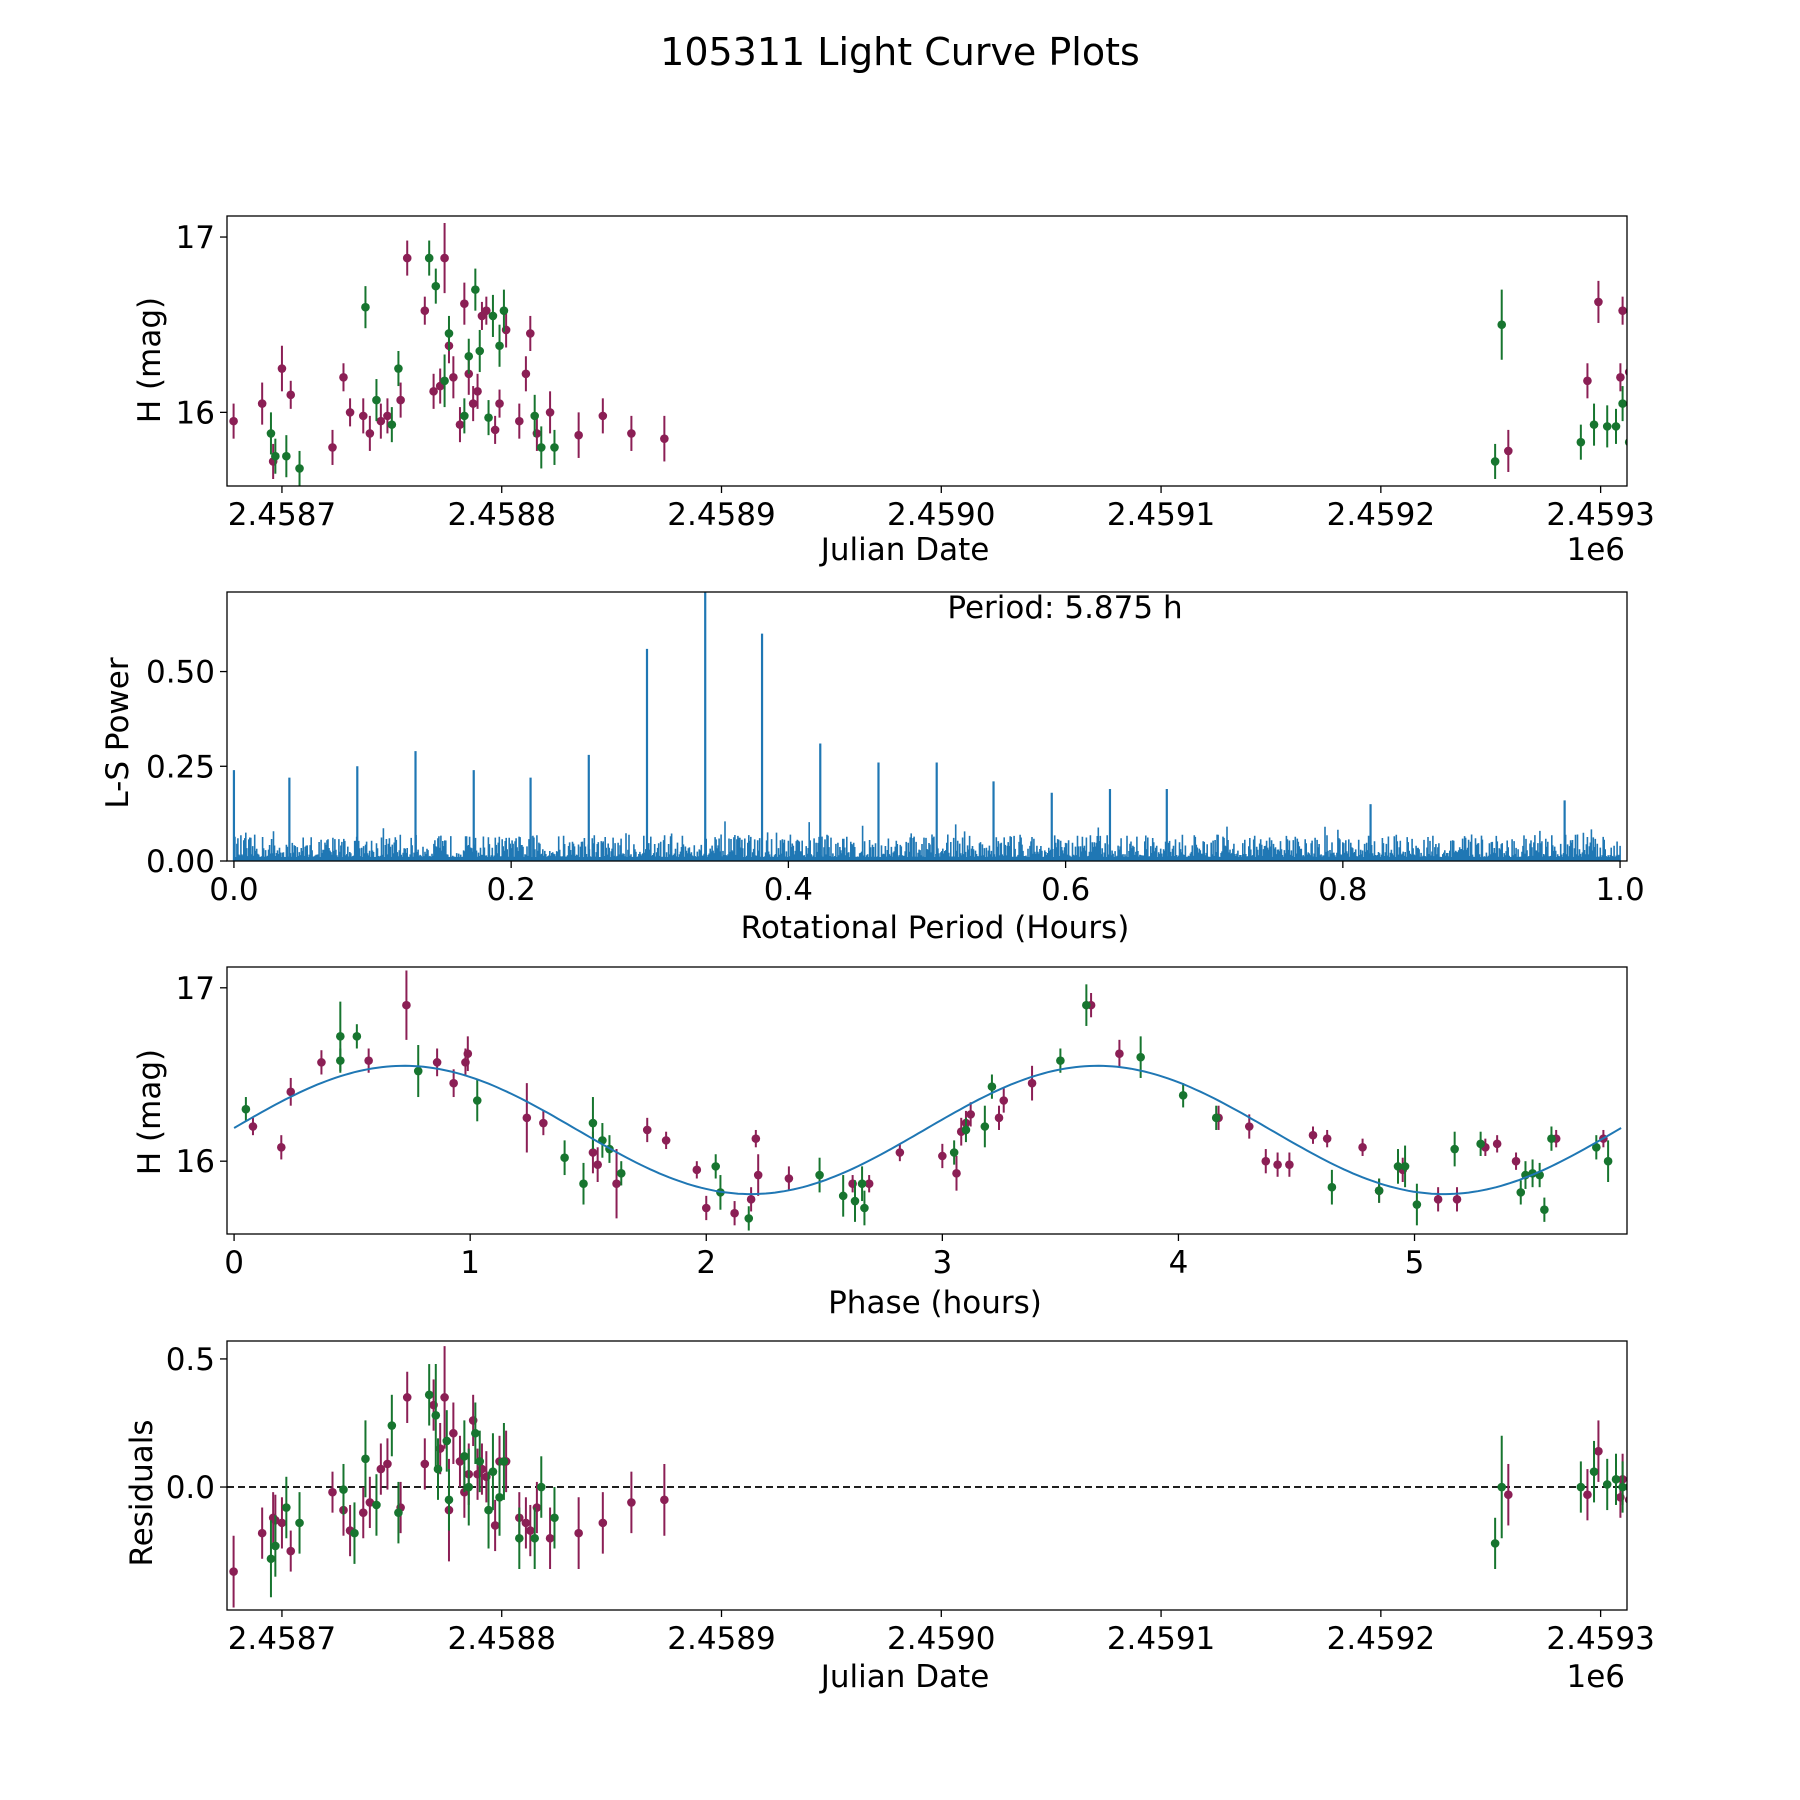  I want to click on phased-ytick-label: 16, so click(195, 1162).